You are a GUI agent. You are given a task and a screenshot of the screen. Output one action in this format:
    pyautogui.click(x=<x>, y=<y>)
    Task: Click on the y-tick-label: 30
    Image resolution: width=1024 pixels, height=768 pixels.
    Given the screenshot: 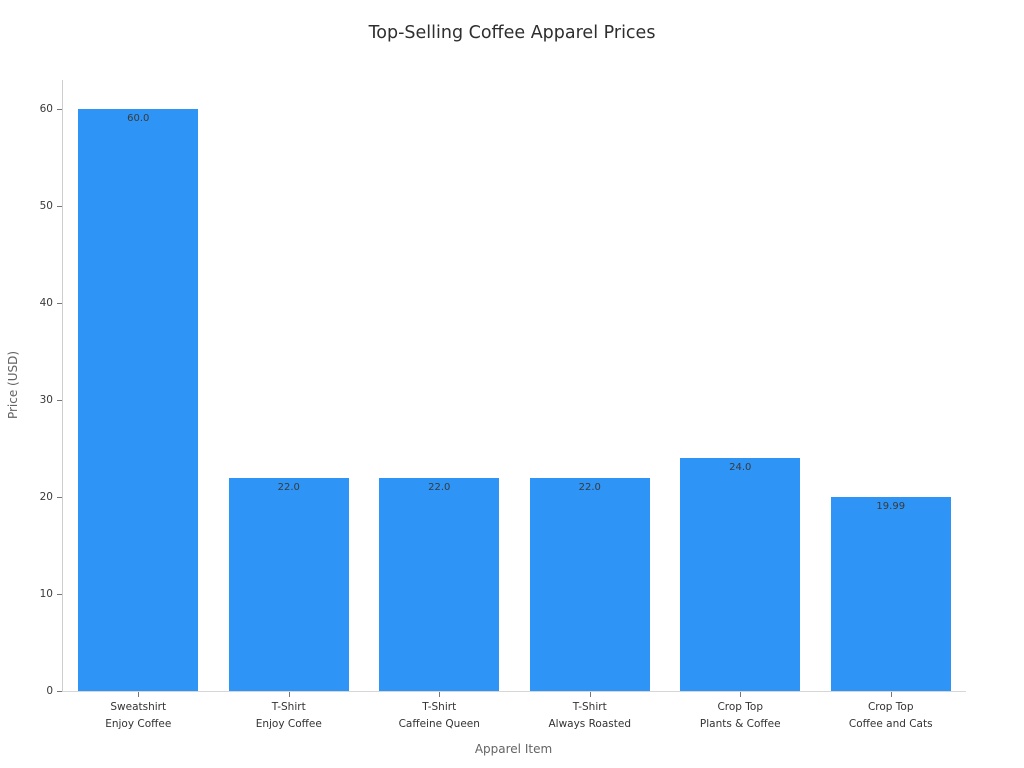 What is the action you would take?
    pyautogui.click(x=46, y=400)
    